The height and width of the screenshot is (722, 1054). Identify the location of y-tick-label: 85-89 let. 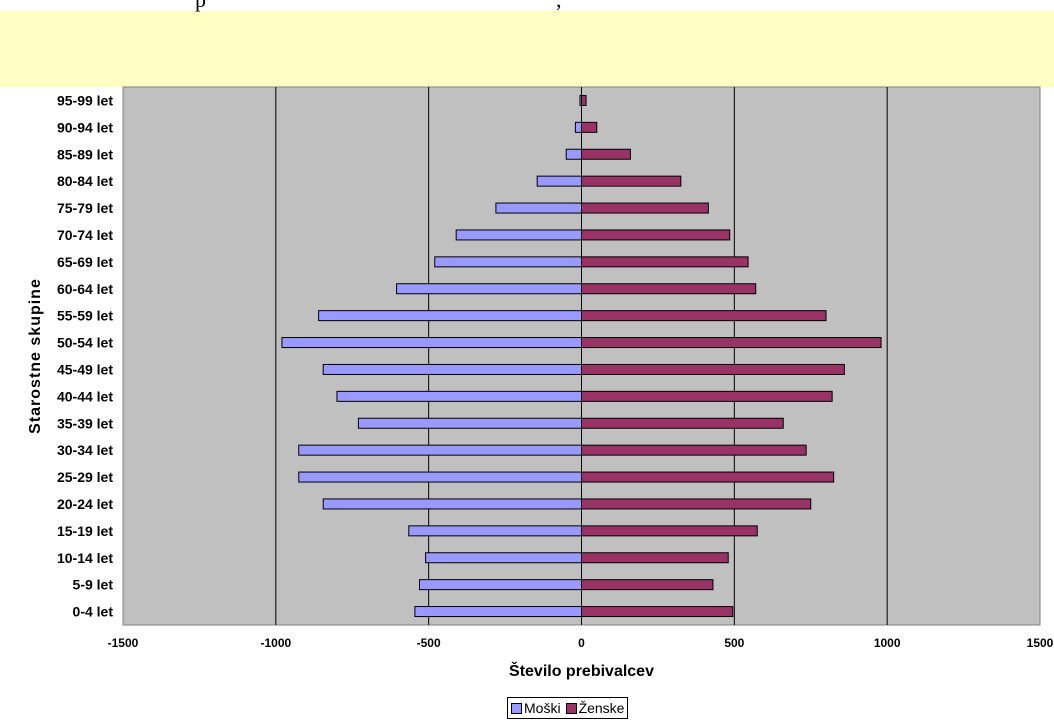
(85, 154).